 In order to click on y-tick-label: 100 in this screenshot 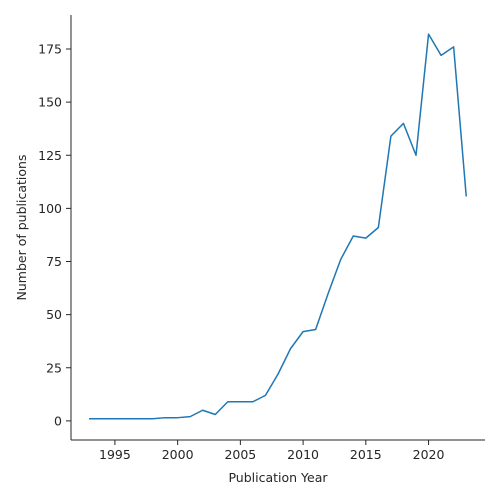, I will do `click(50, 208)`.